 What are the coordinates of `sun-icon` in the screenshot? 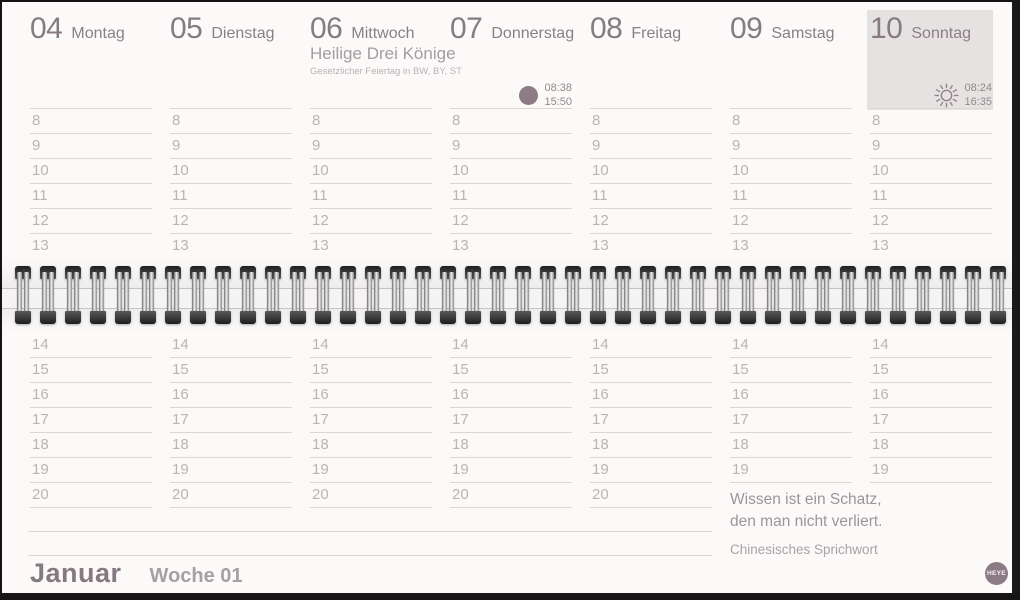 It's located at (947, 95).